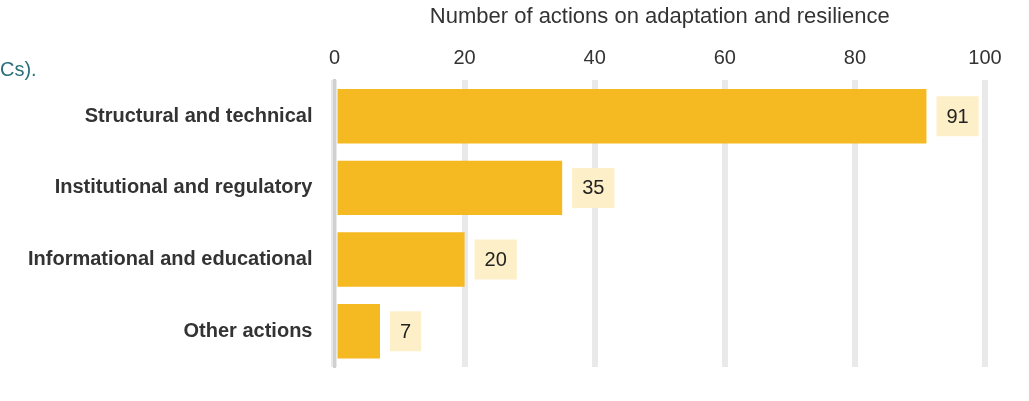 This screenshot has width=1029, height=401. I want to click on y-tick-label: Institutional and regulatory, so click(184, 186).